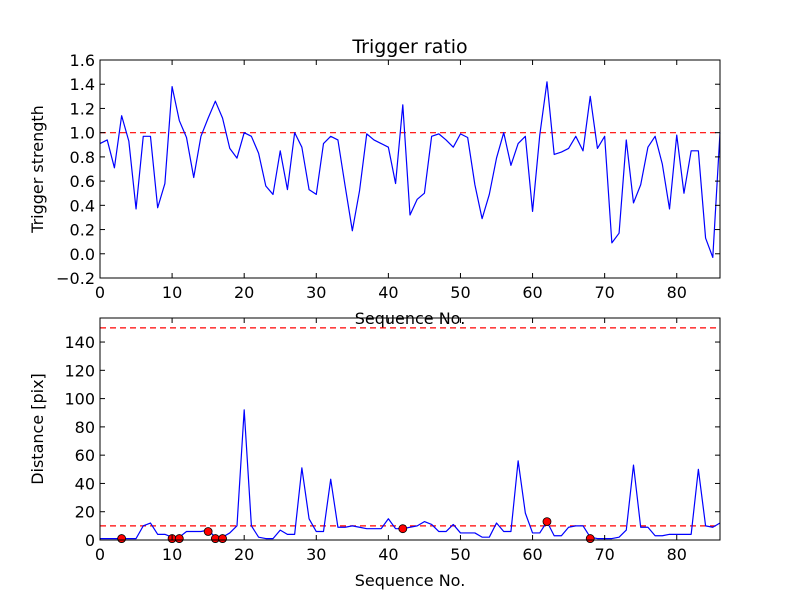 The width and height of the screenshot is (800, 605). I want to click on top-x-tick-label-6: 60, so click(532, 292).